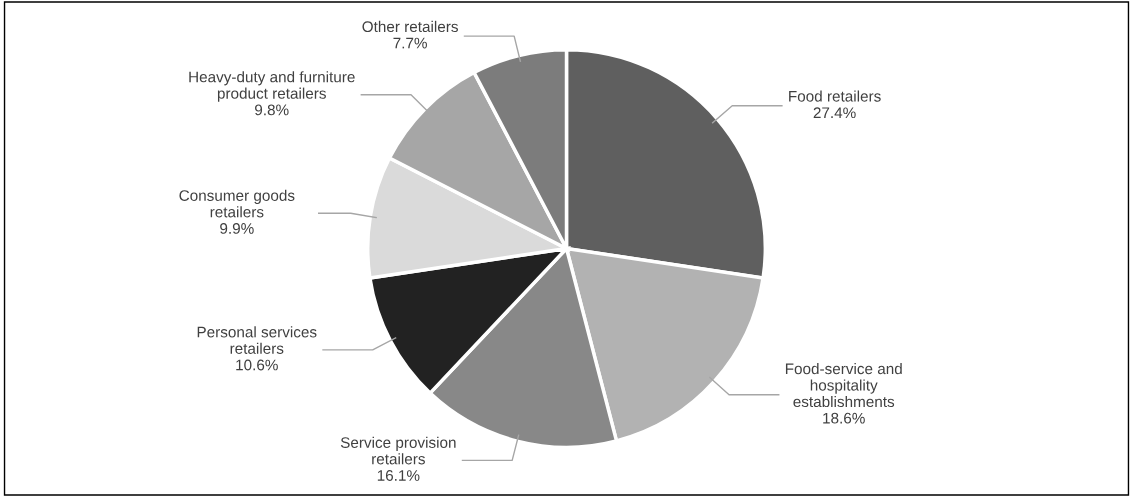 The height and width of the screenshot is (497, 1133). I want to click on slice-label: Personal services retailers, so click(257, 340).